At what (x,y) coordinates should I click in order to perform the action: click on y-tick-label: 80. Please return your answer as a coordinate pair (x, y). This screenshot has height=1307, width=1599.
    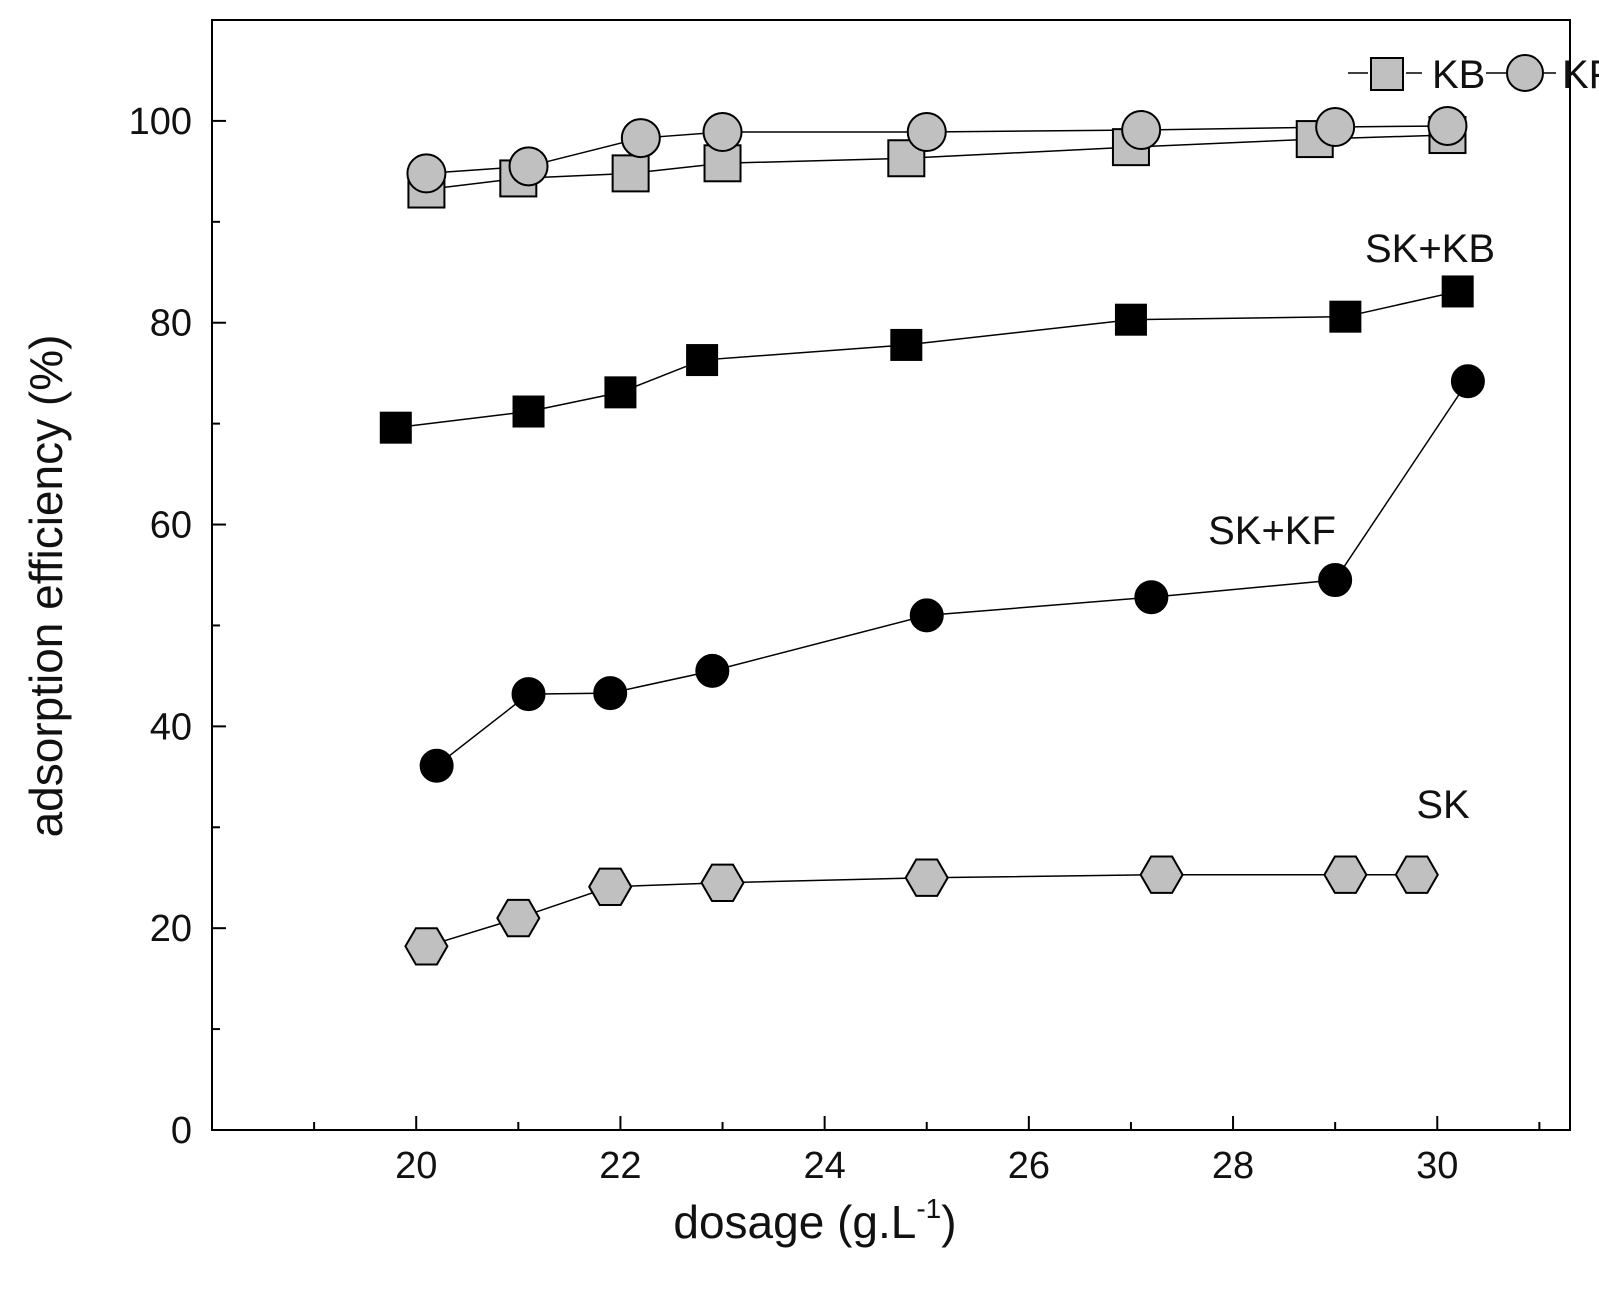
    Looking at the image, I should click on (171, 324).